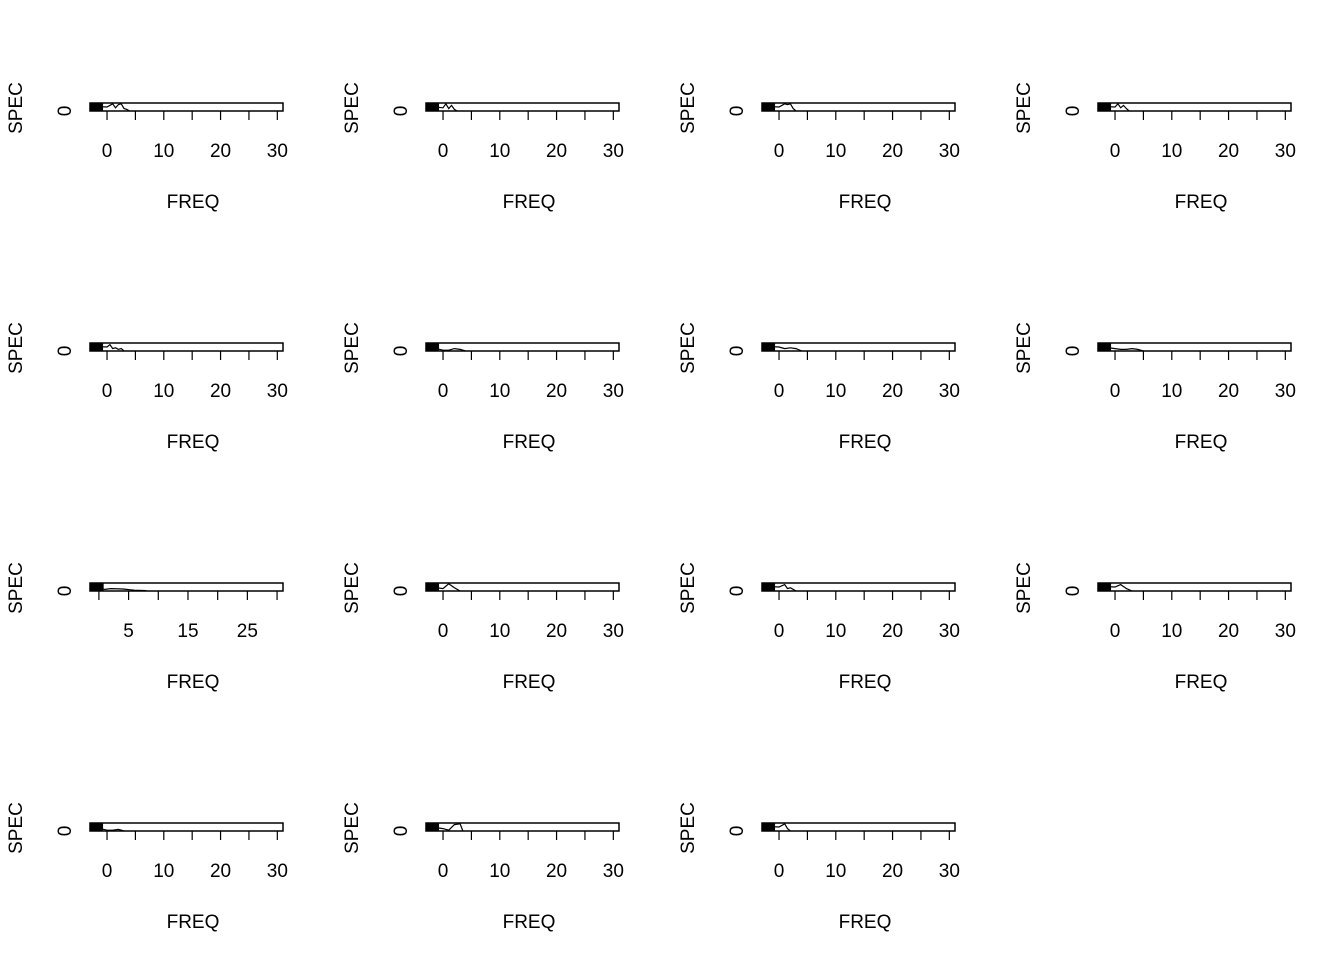 Image resolution: width=1344 pixels, height=960 pixels. What do you see at coordinates (483, 387) in the screenshot?
I see `panel-6: 0 10 20 30 0 FREQ SPEC` at bounding box center [483, 387].